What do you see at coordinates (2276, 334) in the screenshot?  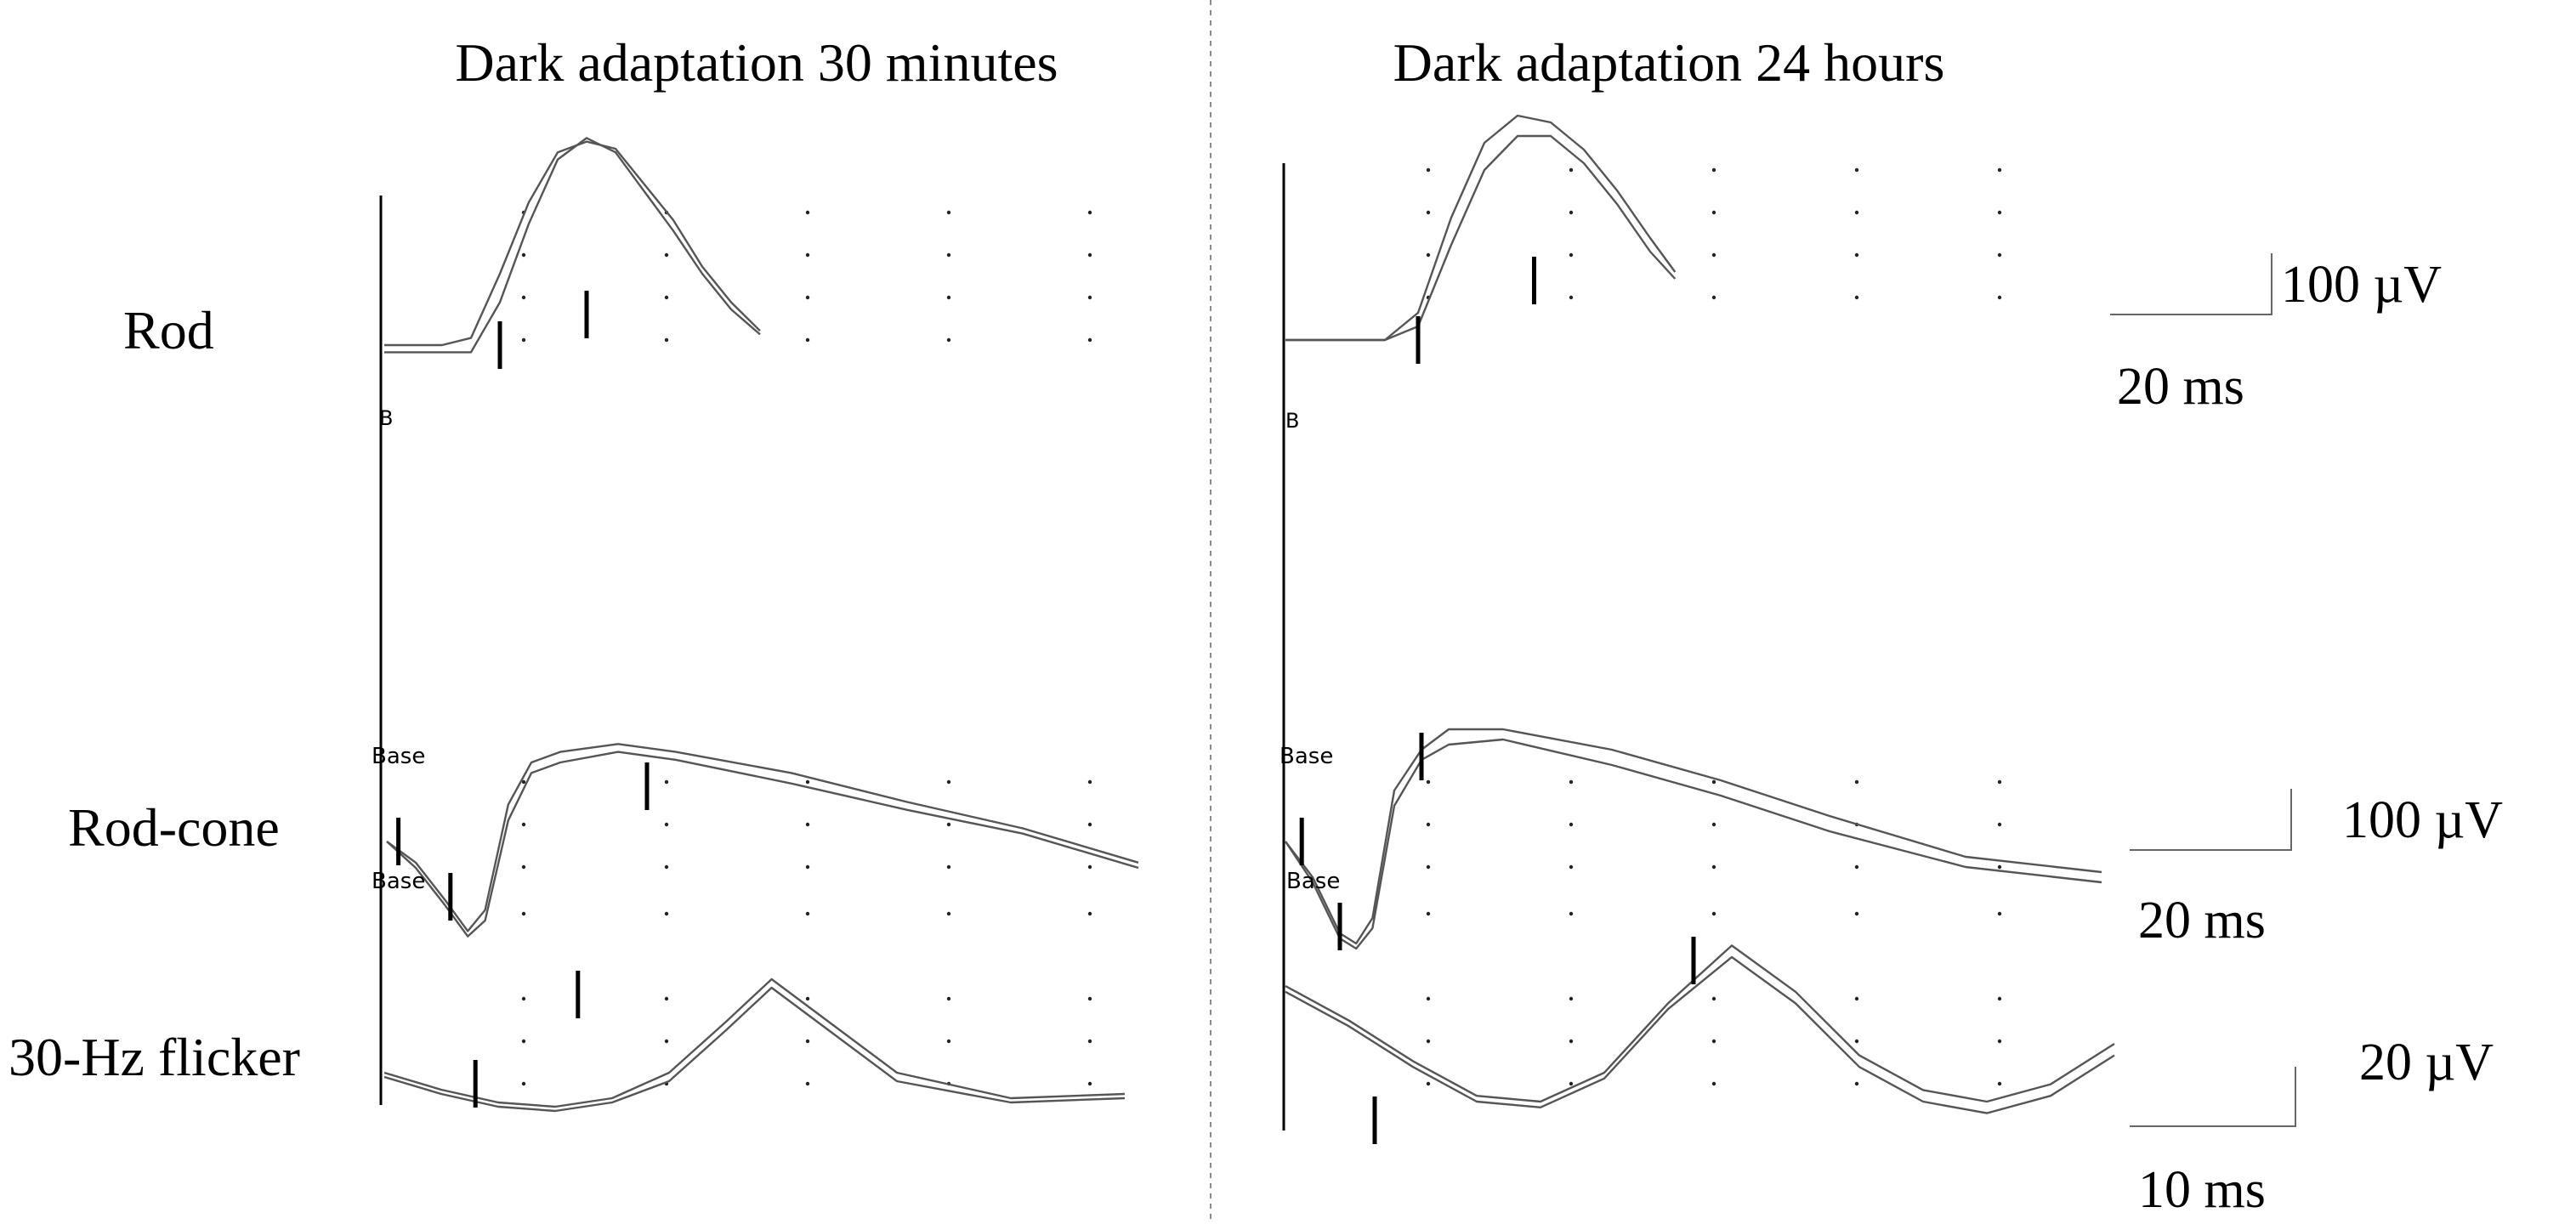 I see `scale-bar-rod: 100 µV 20 ms` at bounding box center [2276, 334].